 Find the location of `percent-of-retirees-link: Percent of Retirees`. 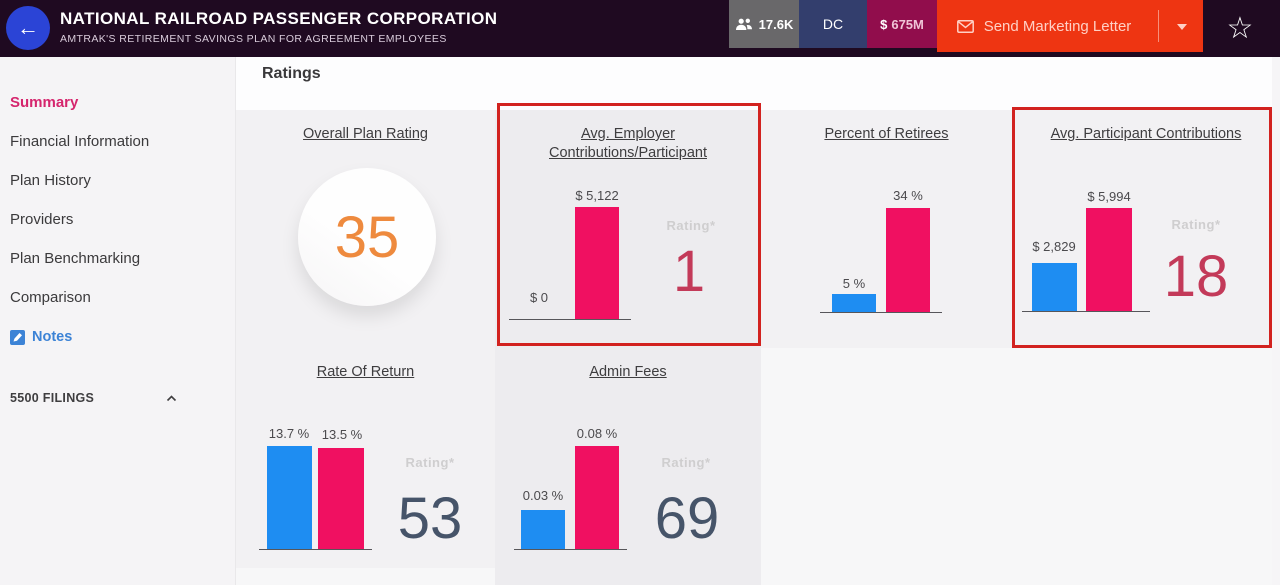

percent-of-retirees-link: Percent of Retirees is located at coordinates (886, 134).